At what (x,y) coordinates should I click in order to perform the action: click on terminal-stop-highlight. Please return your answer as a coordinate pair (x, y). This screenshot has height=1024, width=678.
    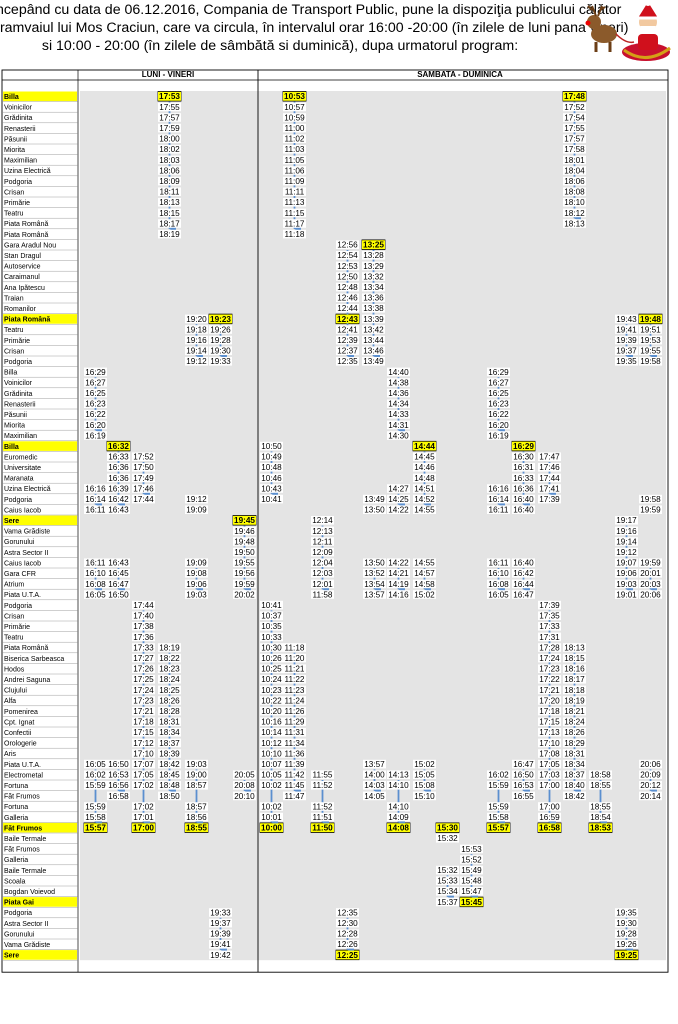
    Looking at the image, I should click on (40, 902).